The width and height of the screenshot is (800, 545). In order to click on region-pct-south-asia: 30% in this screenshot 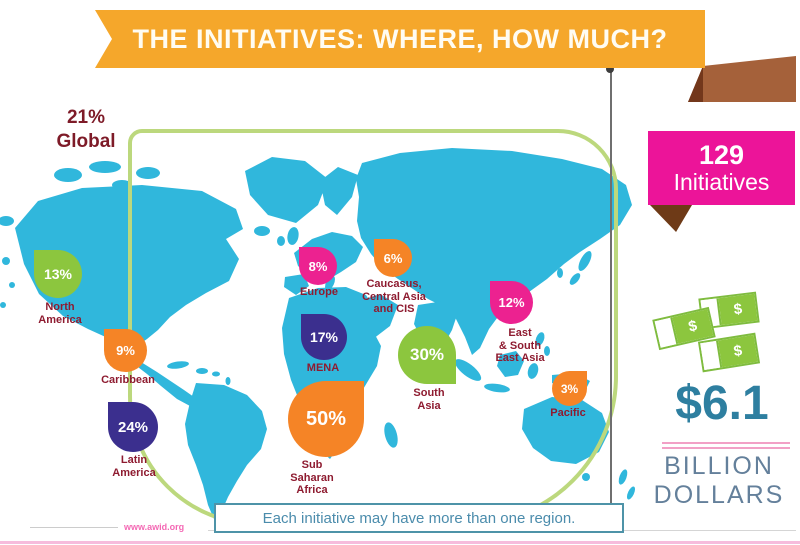, I will do `click(427, 354)`.